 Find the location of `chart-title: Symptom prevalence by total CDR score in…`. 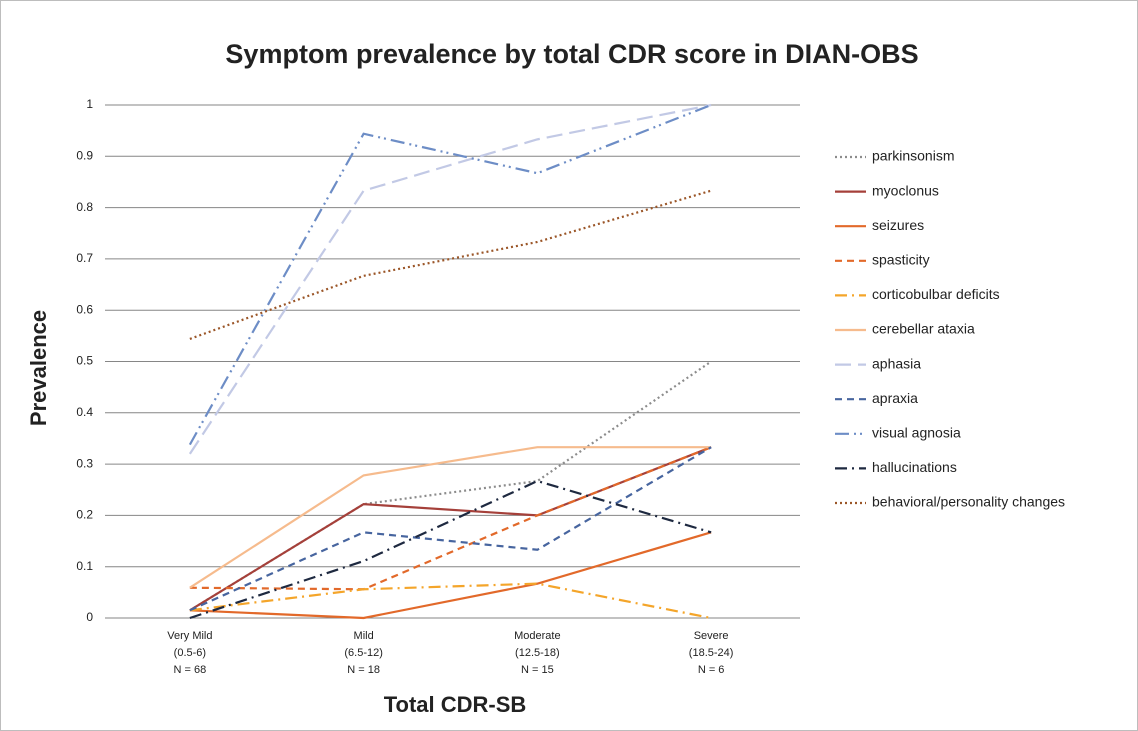

chart-title: Symptom prevalence by total CDR score in… is located at coordinates (571, 54).